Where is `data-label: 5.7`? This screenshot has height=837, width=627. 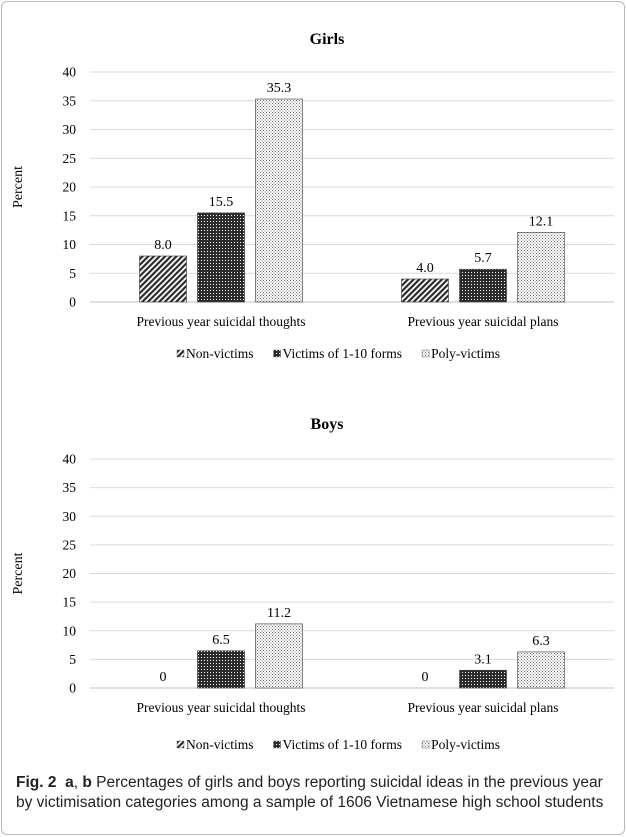 data-label: 5.7 is located at coordinates (483, 258).